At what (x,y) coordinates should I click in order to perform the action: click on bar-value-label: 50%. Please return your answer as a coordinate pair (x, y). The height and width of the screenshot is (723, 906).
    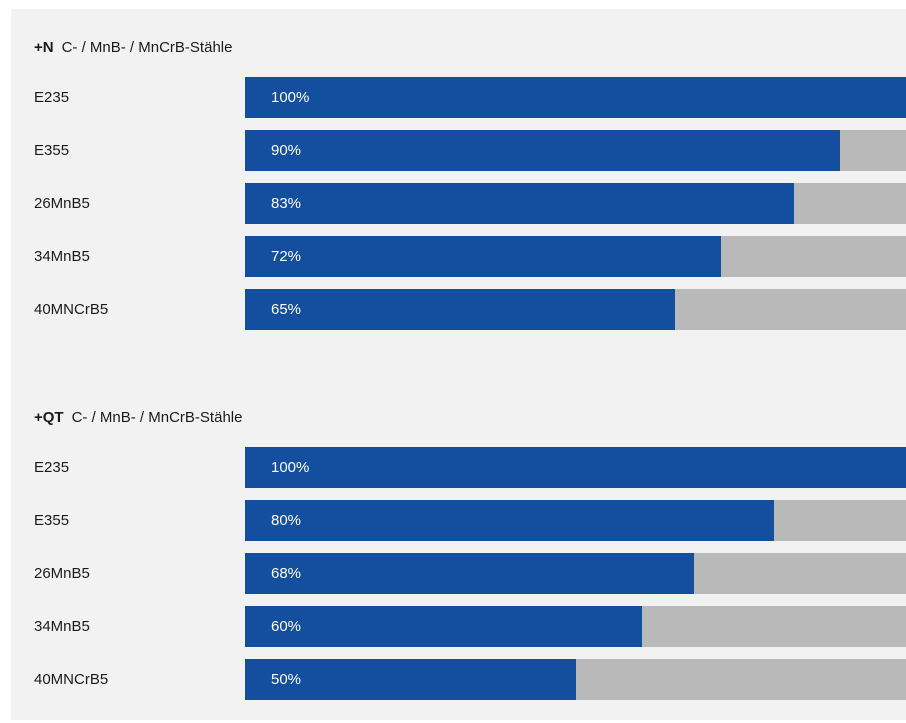
    Looking at the image, I should click on (286, 679).